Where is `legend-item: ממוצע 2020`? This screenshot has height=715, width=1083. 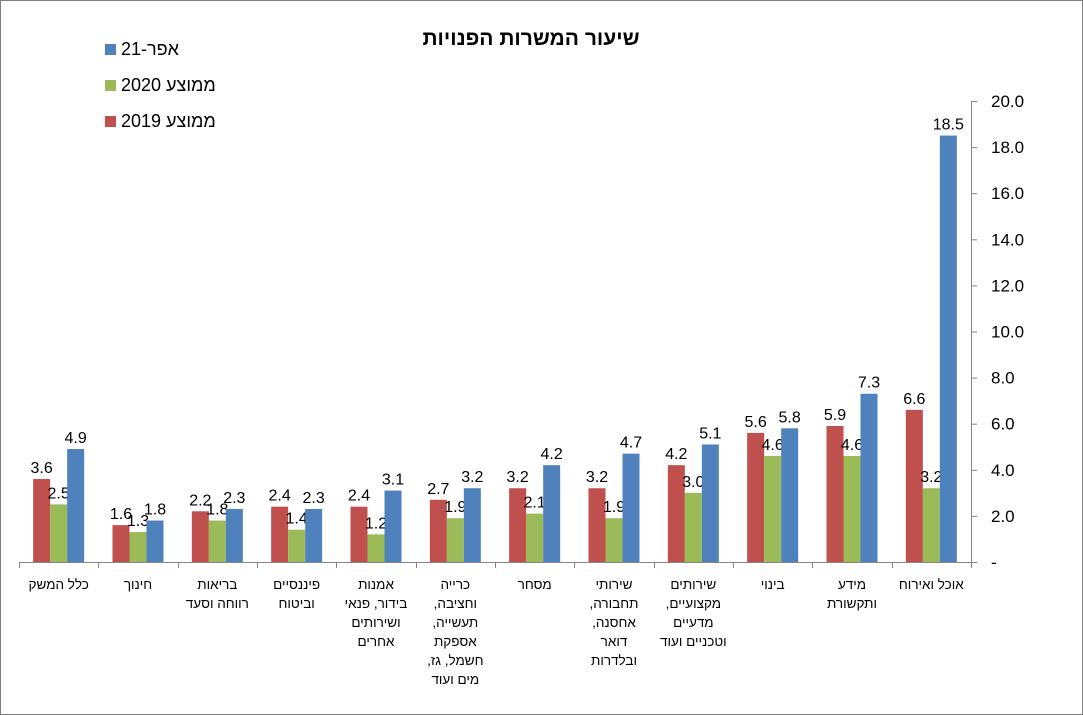 legend-item: ממוצע 2020 is located at coordinates (160, 85).